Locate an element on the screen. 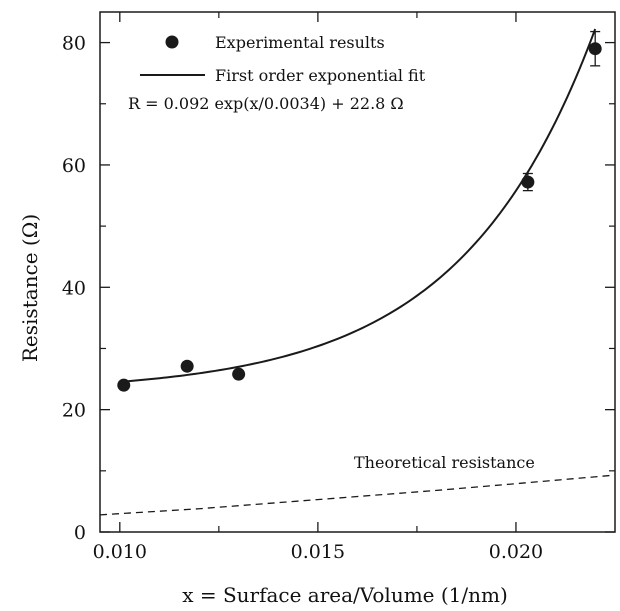  y-tick-label: 60 is located at coordinates (74, 166).